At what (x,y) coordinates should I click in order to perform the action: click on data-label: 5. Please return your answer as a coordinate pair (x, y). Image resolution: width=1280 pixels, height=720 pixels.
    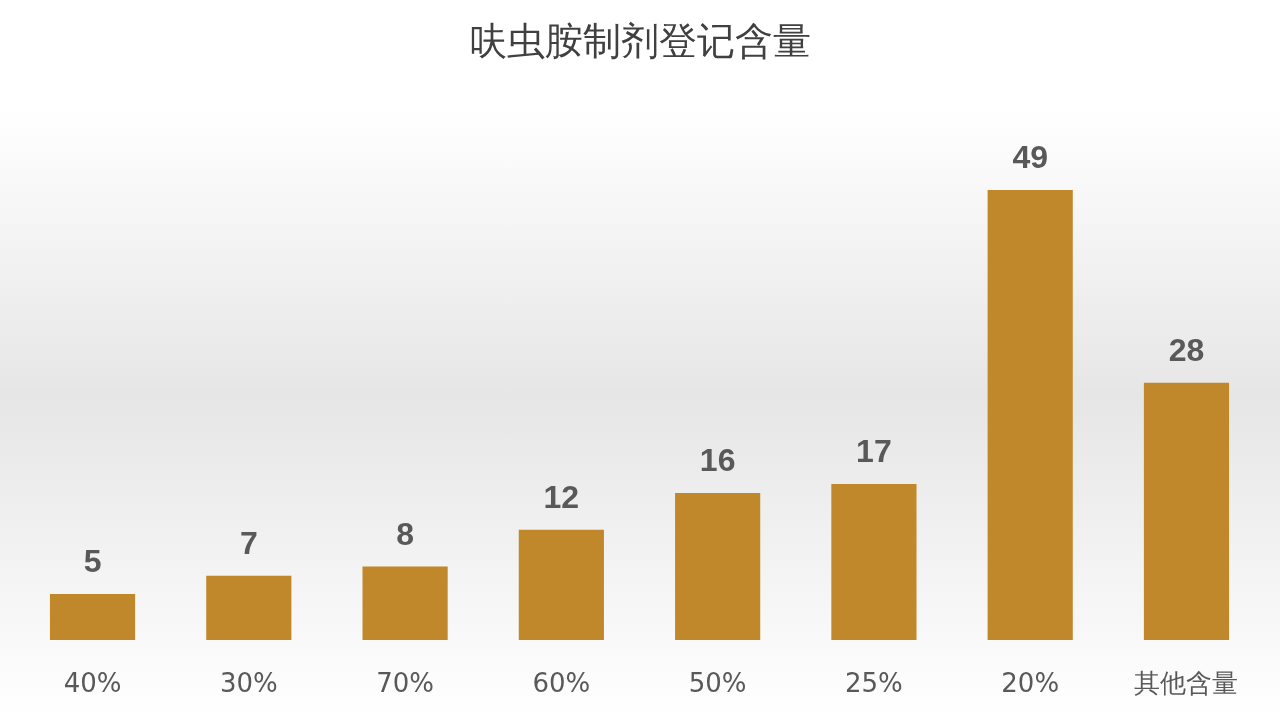
    Looking at the image, I should click on (92, 561).